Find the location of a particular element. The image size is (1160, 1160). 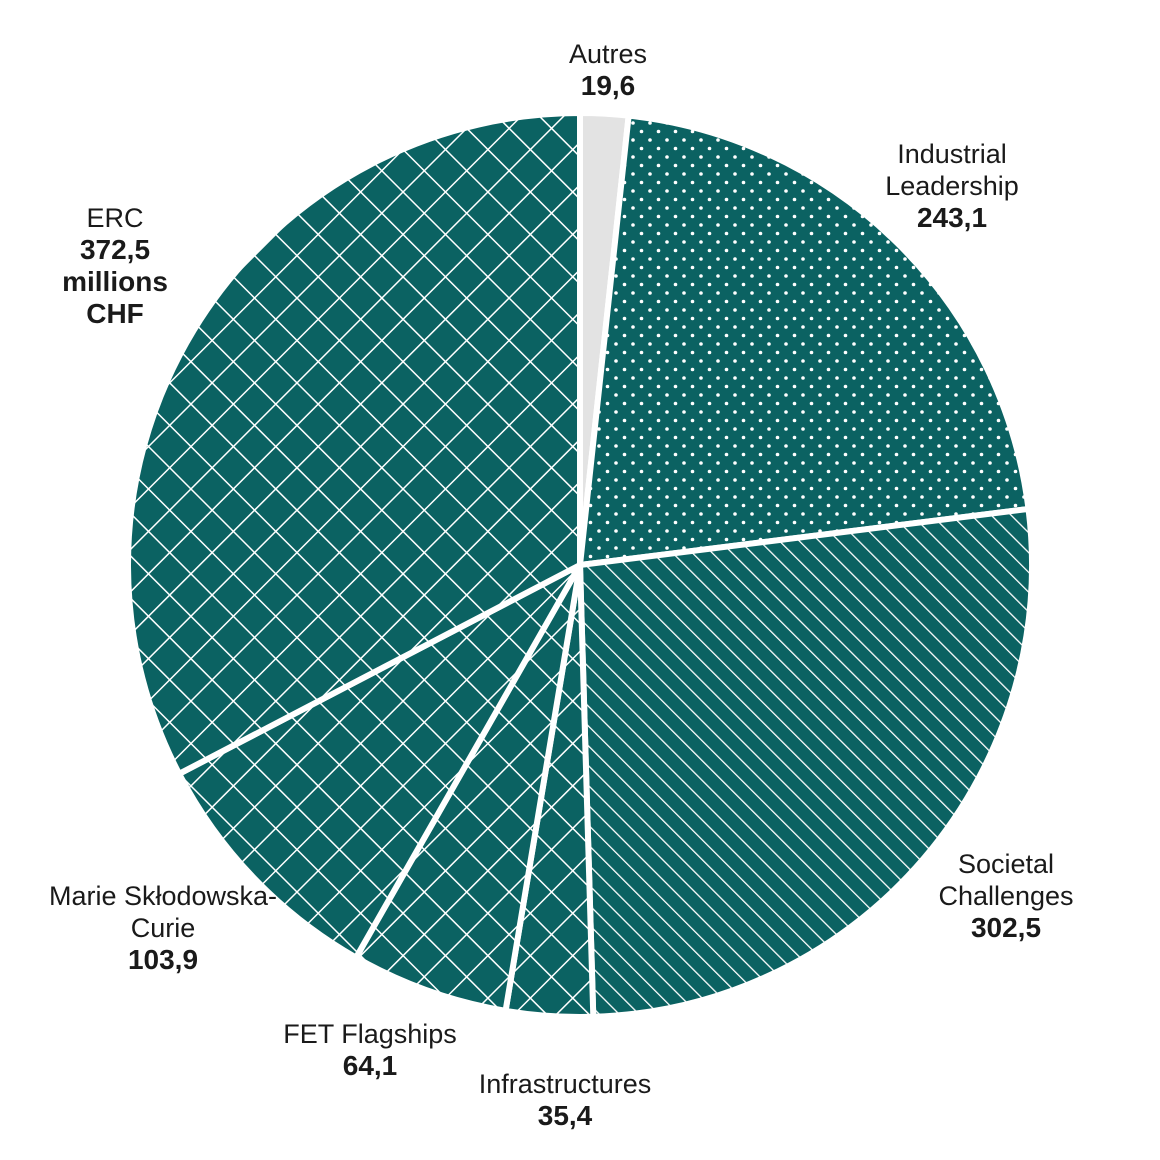

slice-value-autres: 19,6 is located at coordinates (608, 85).